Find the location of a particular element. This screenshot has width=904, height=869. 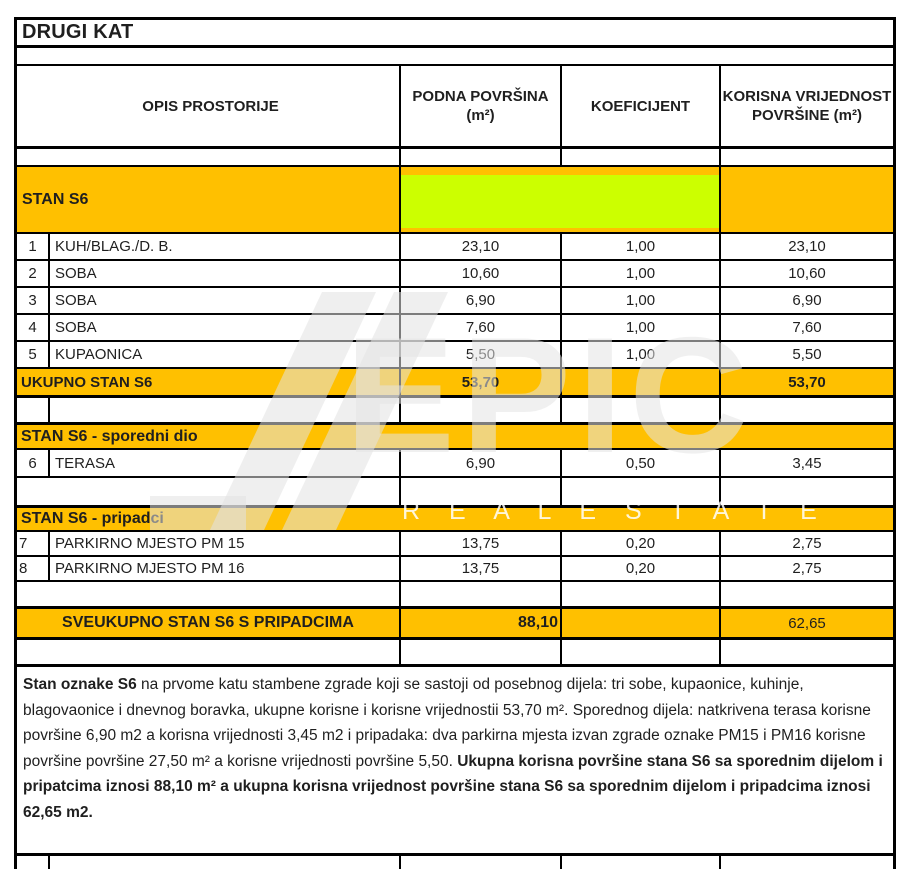

cell-podna: 23,10 is located at coordinates (481, 246).